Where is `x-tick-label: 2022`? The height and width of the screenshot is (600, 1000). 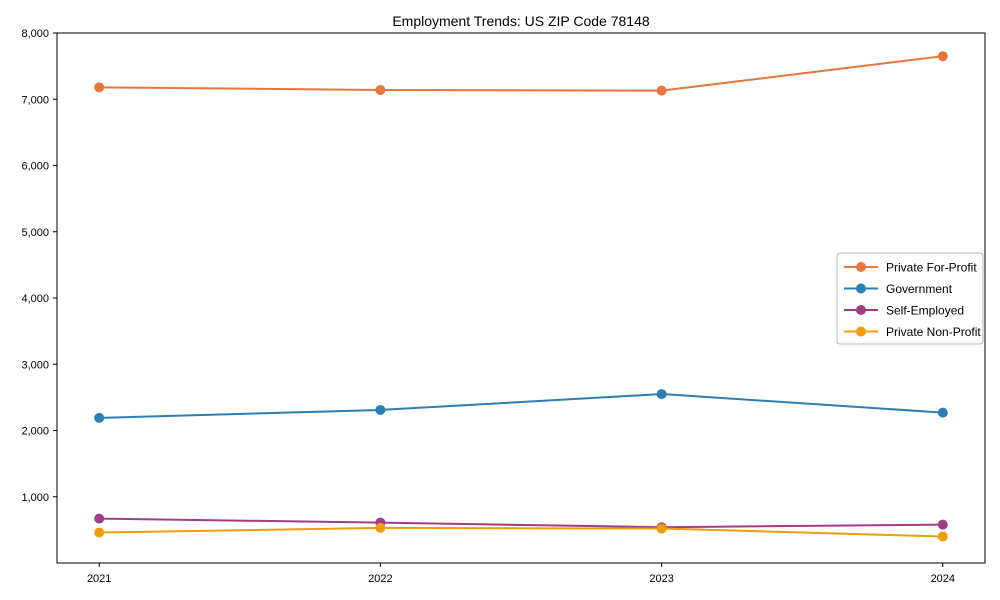 x-tick-label: 2022 is located at coordinates (380, 579).